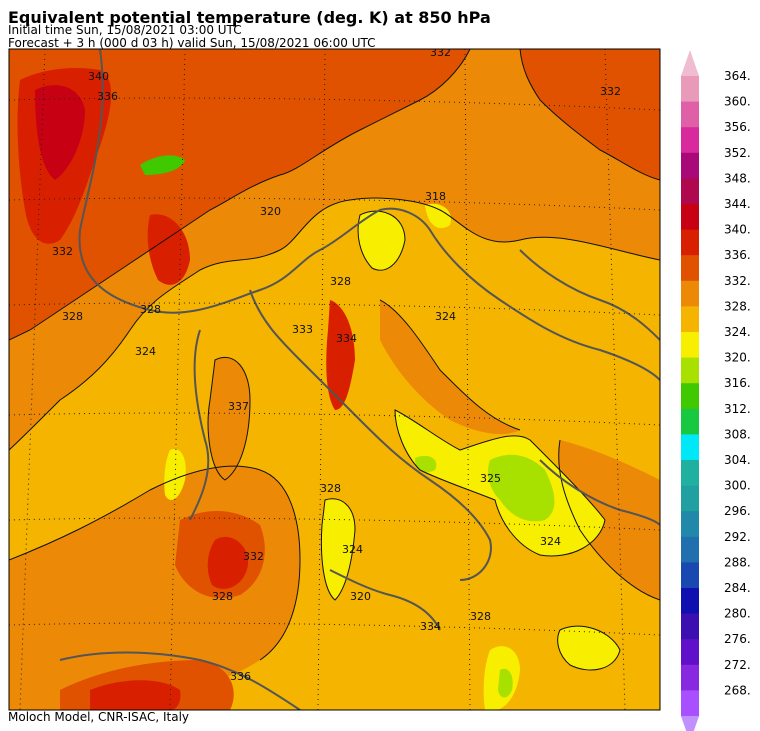  What do you see at coordinates (737, 102) in the screenshot?
I see `colorbar-level-label: 360.` at bounding box center [737, 102].